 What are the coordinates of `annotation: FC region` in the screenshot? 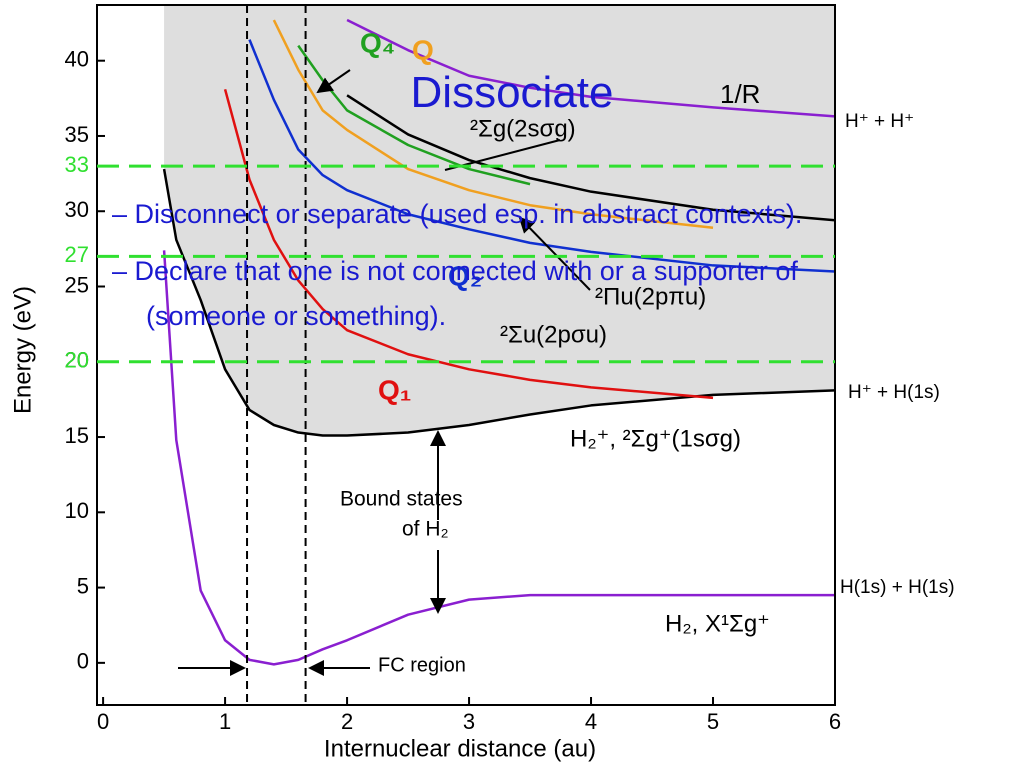 It's located at (422, 665).